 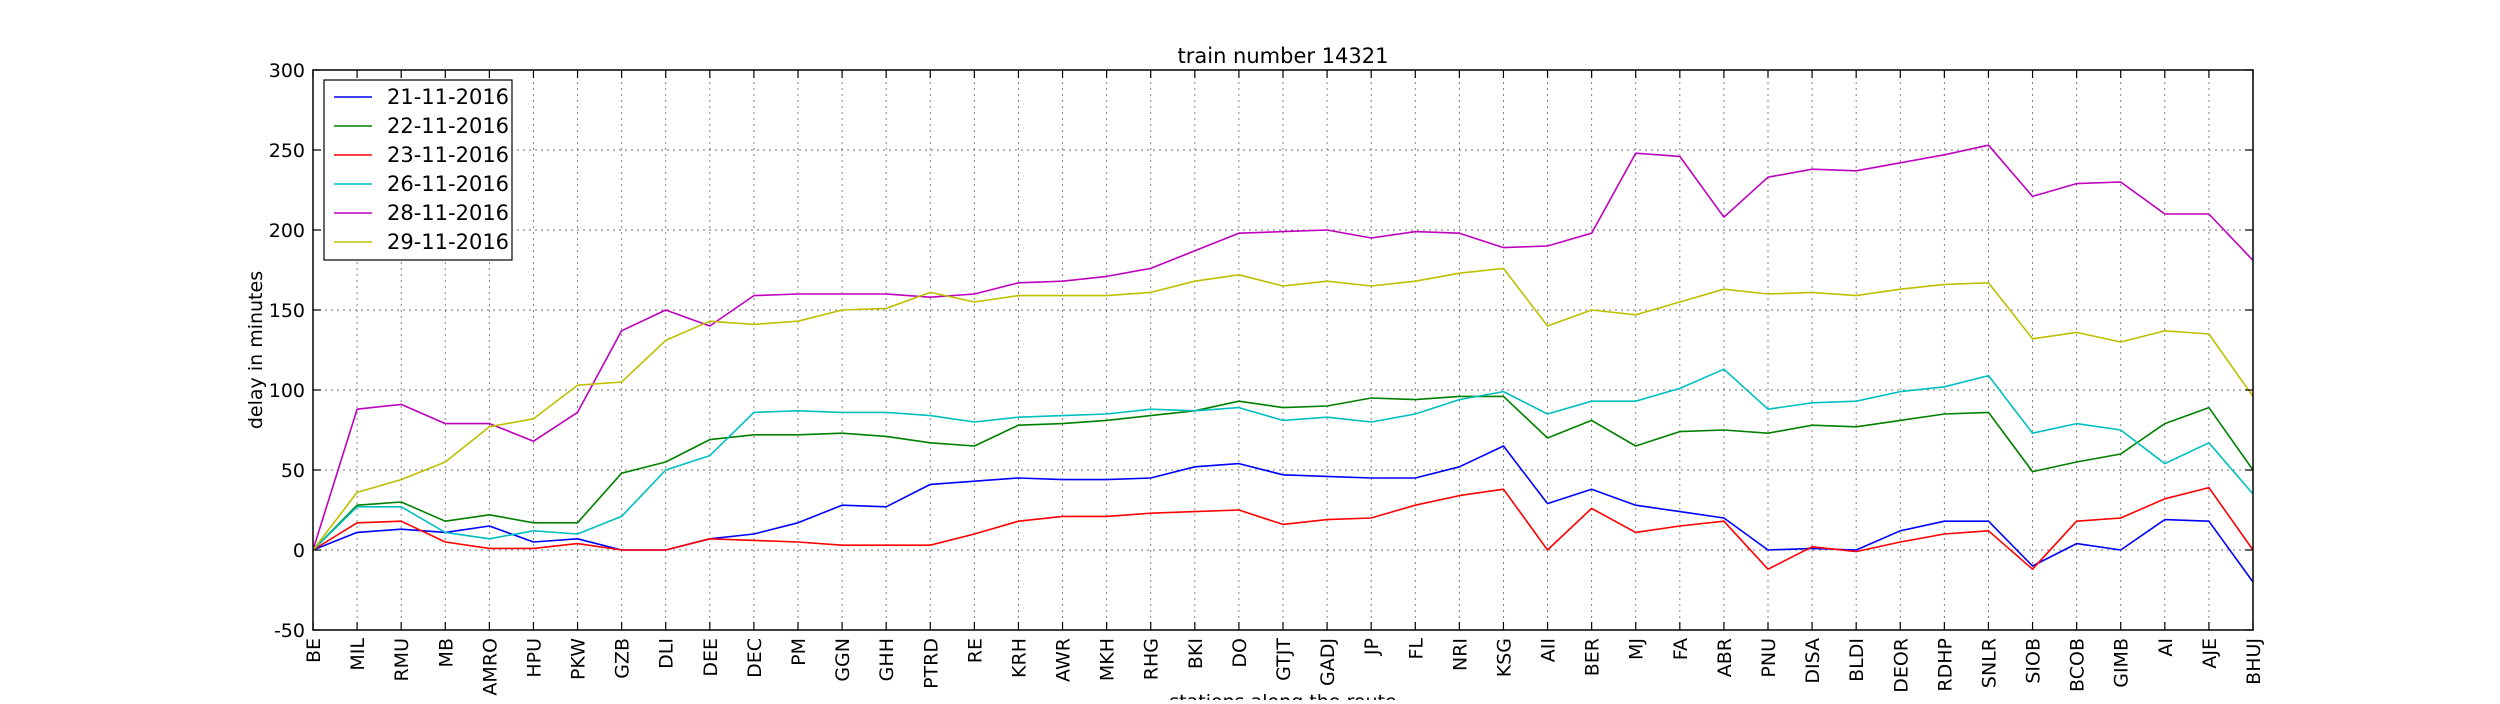 I want to click on x-tick-label: GGN, so click(x=843, y=660).